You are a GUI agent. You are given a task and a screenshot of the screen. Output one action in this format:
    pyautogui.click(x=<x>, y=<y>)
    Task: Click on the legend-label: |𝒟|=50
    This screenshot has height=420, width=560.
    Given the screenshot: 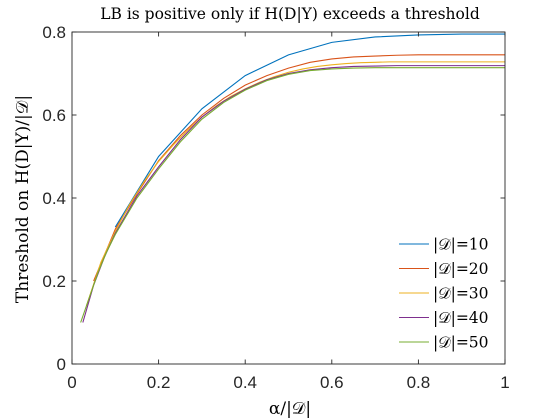 What is the action you would take?
    pyautogui.click(x=461, y=343)
    